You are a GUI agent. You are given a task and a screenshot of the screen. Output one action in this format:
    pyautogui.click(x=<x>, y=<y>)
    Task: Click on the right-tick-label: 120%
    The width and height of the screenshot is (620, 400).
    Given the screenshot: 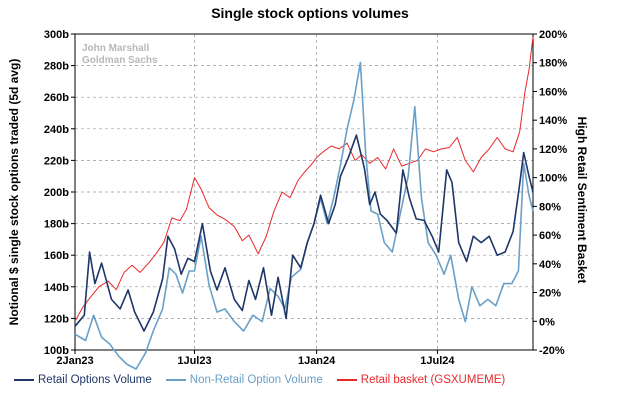 What is the action you would take?
    pyautogui.click(x=553, y=150)
    